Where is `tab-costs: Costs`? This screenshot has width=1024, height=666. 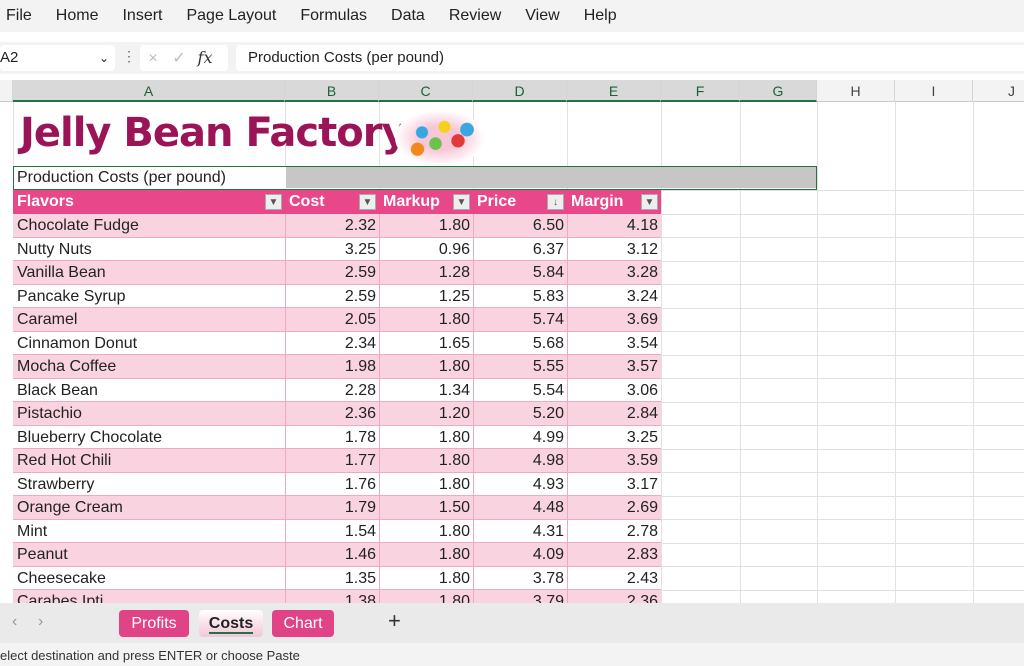 tab-costs: Costs is located at coordinates (231, 623).